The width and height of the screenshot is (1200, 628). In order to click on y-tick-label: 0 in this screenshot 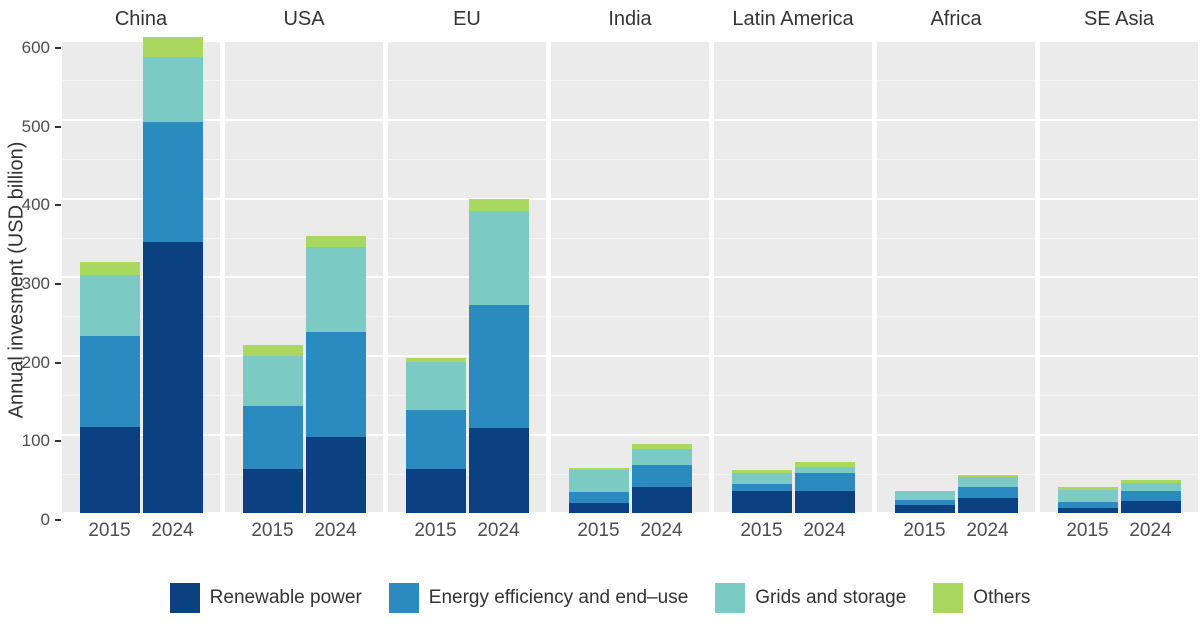, I will do `click(45, 519)`.